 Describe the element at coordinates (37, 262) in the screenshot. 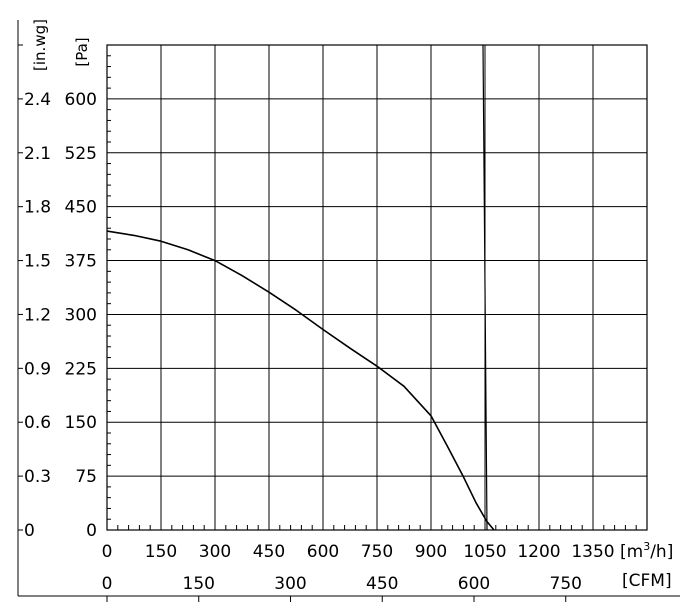

I see `y-tick-label-inwg: 1.5` at that location.